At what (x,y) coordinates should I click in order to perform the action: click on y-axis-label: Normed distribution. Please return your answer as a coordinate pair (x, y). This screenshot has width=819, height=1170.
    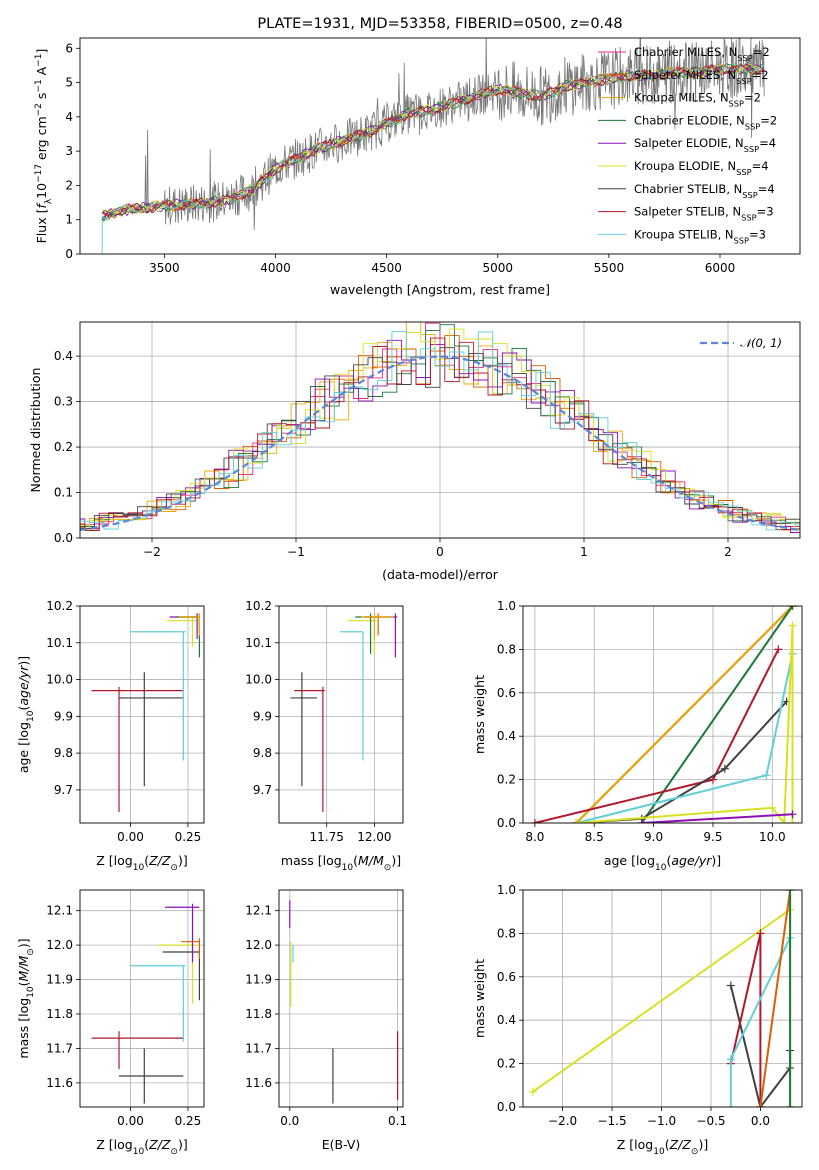
    Looking at the image, I should click on (35, 430).